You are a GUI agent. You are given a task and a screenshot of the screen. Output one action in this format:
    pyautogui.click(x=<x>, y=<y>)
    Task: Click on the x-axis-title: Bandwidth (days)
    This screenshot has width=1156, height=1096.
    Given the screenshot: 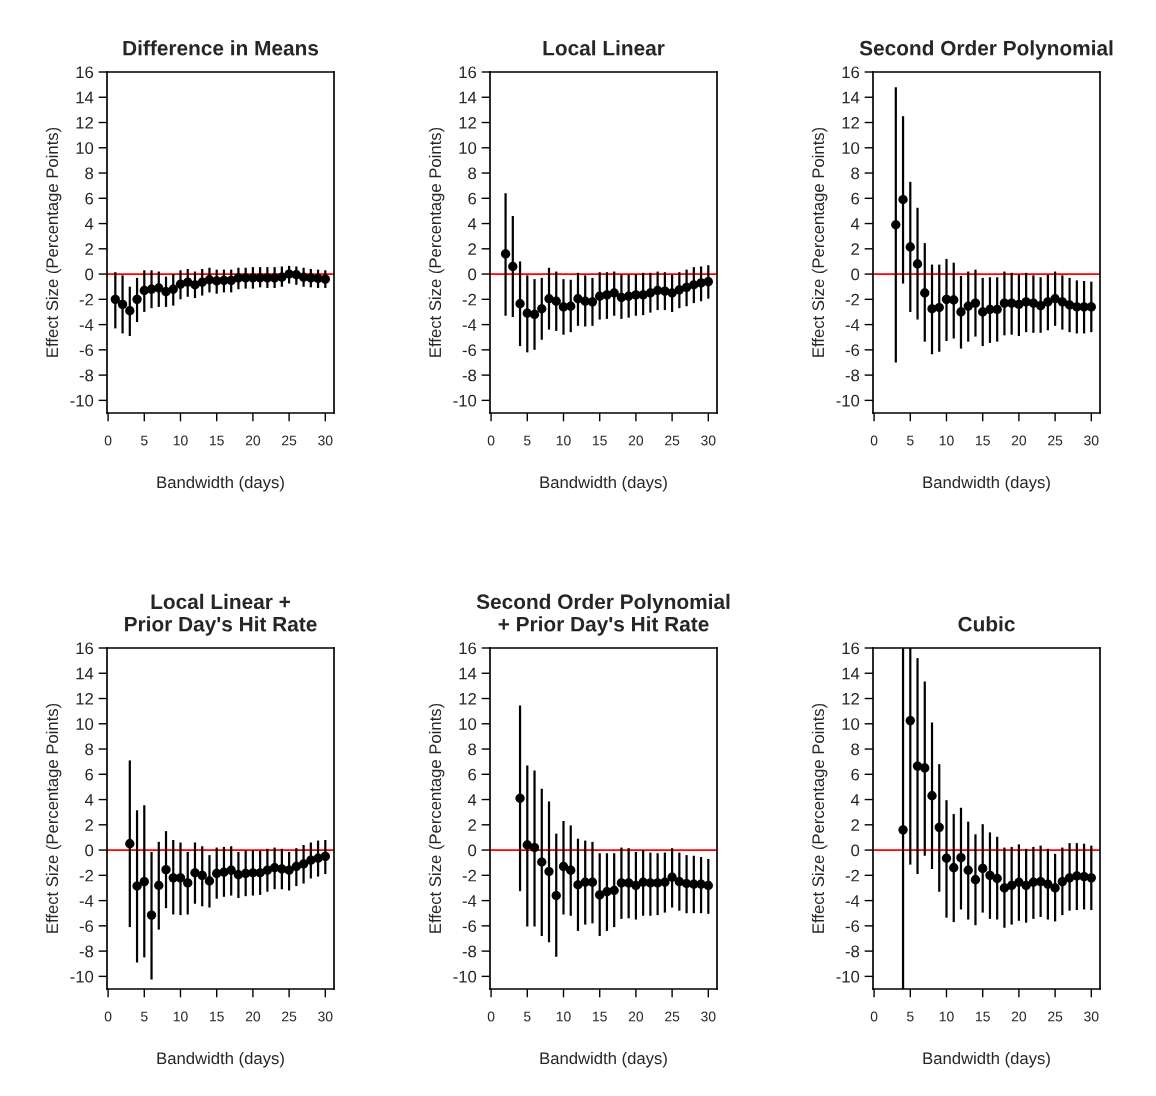 What is the action you would take?
    pyautogui.click(x=603, y=1059)
    